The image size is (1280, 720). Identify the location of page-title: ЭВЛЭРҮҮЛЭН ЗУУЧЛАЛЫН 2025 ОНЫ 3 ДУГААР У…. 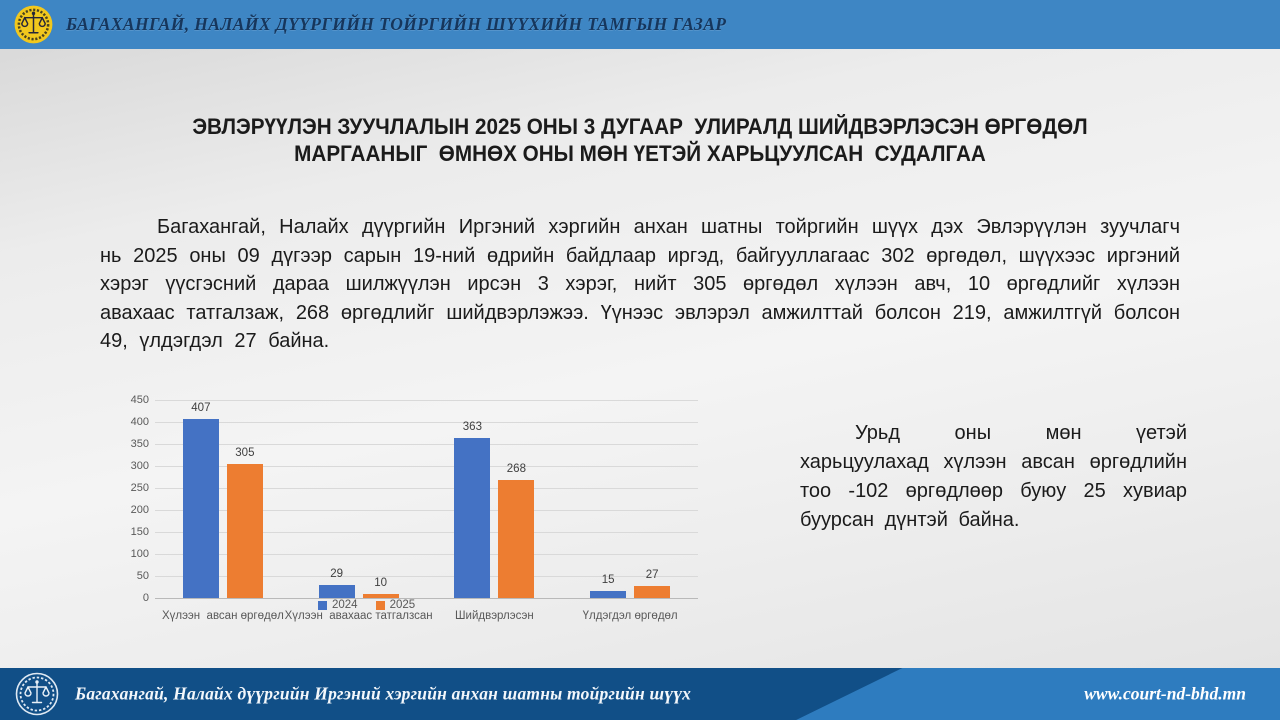
(639, 140).